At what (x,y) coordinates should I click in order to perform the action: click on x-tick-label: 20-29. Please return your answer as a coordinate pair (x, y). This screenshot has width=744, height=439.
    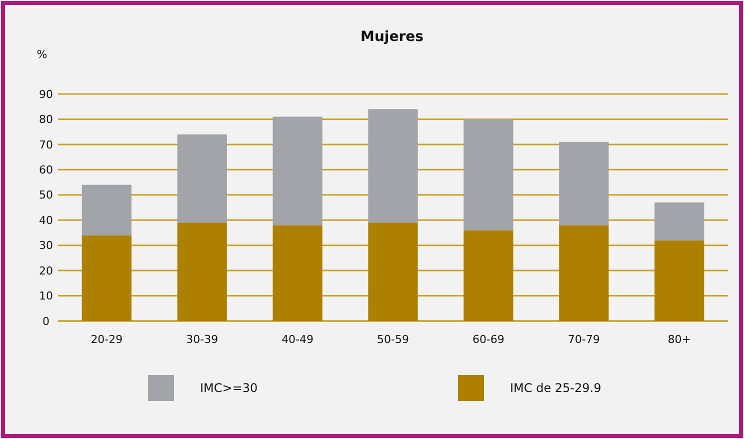
    Looking at the image, I should click on (106, 339).